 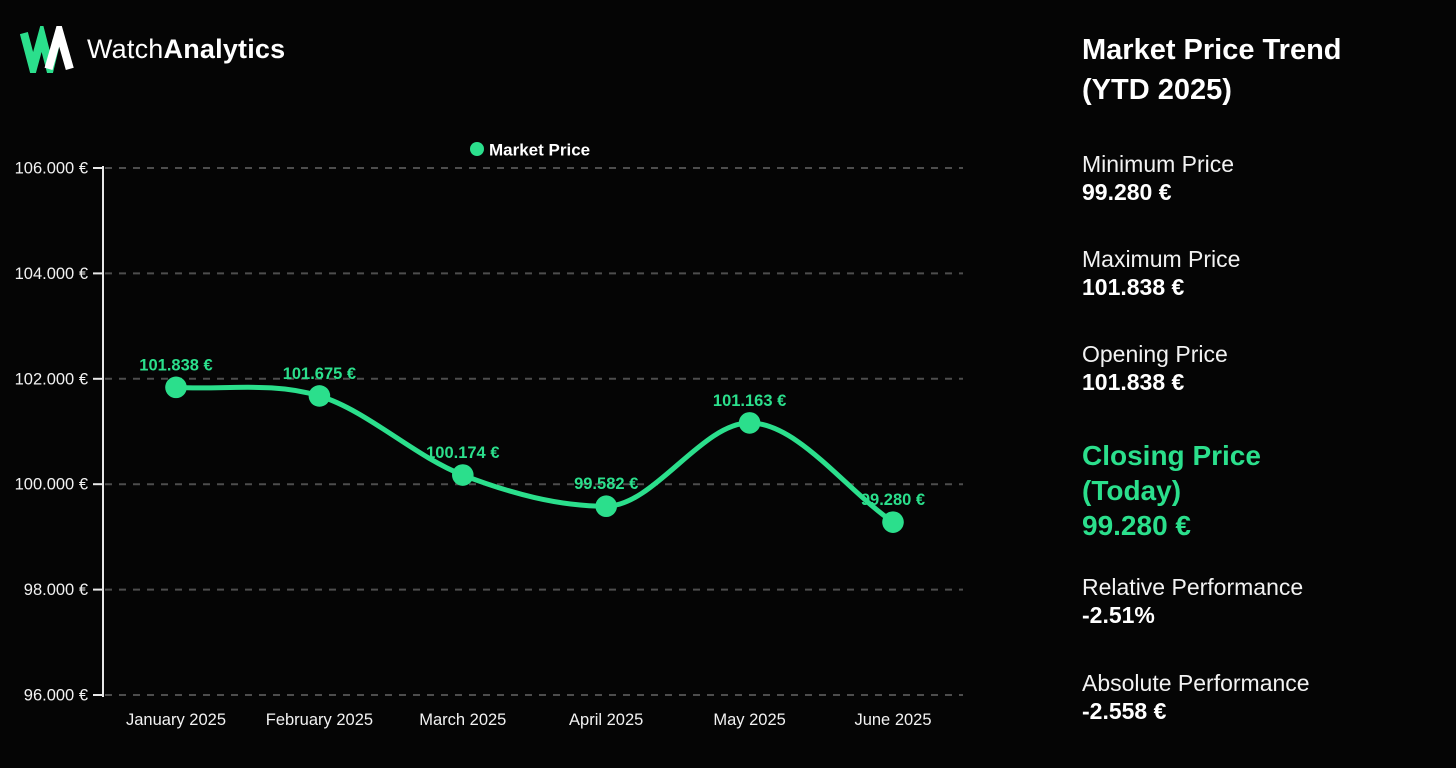 I want to click on stat-absolute-performance: Absolute Performance -2.558 €, so click(x=1267, y=697).